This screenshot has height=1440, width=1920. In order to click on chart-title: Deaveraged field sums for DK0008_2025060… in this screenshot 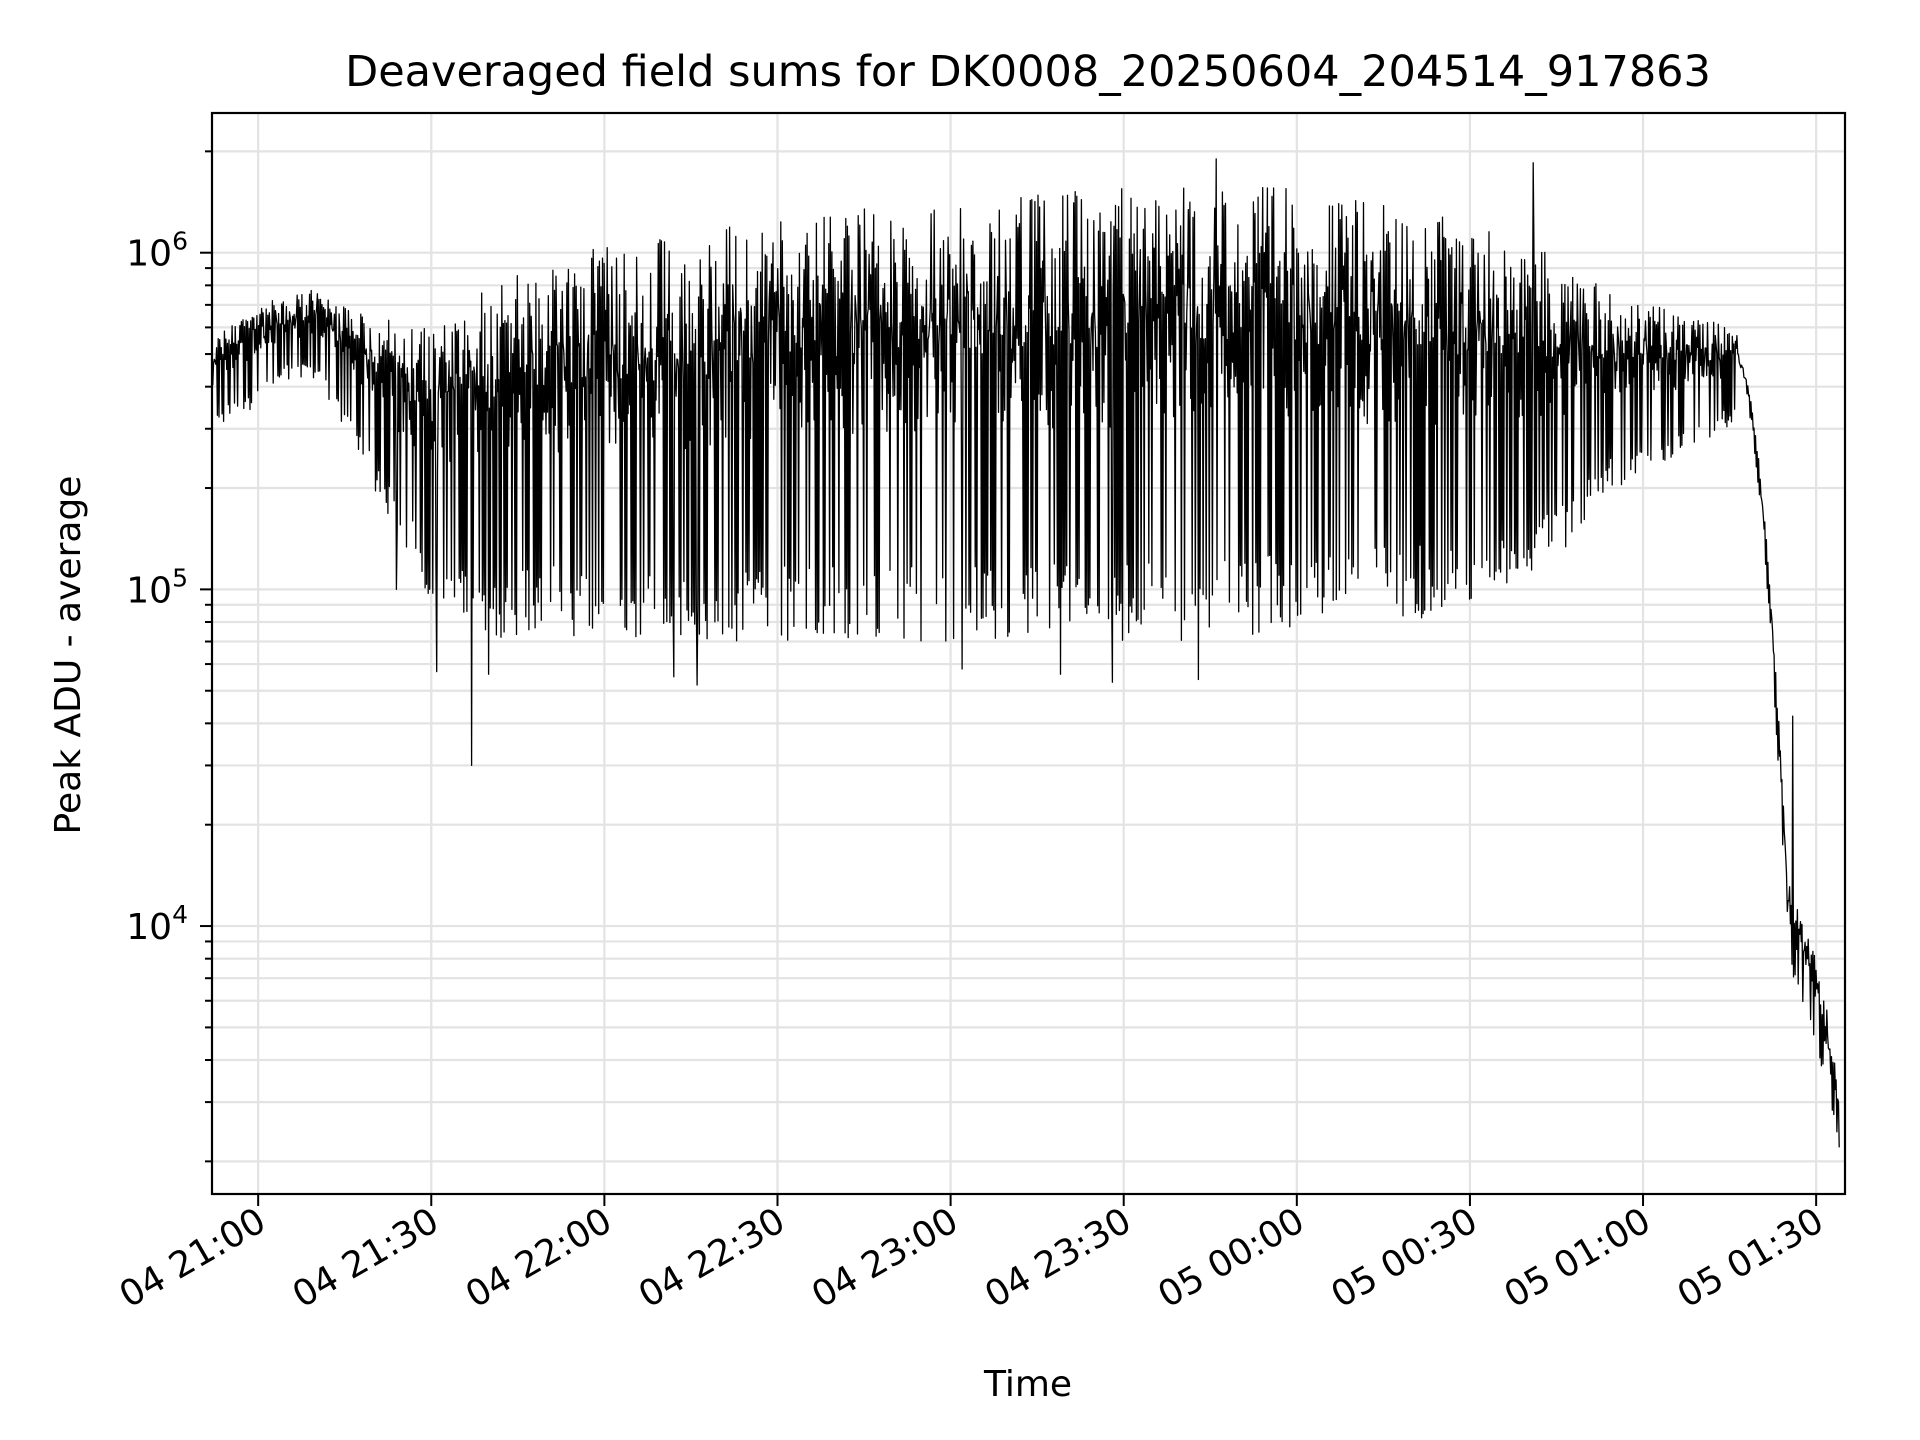, I will do `click(1028, 72)`.